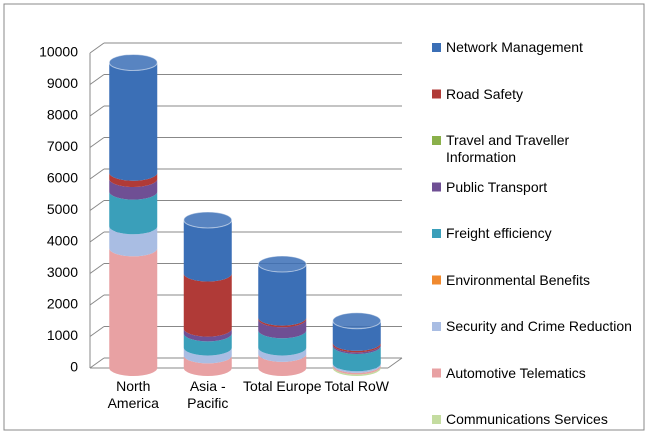 The width and height of the screenshot is (648, 434). What do you see at coordinates (62, 272) in the screenshot?
I see `y-tick-label: 3000` at bounding box center [62, 272].